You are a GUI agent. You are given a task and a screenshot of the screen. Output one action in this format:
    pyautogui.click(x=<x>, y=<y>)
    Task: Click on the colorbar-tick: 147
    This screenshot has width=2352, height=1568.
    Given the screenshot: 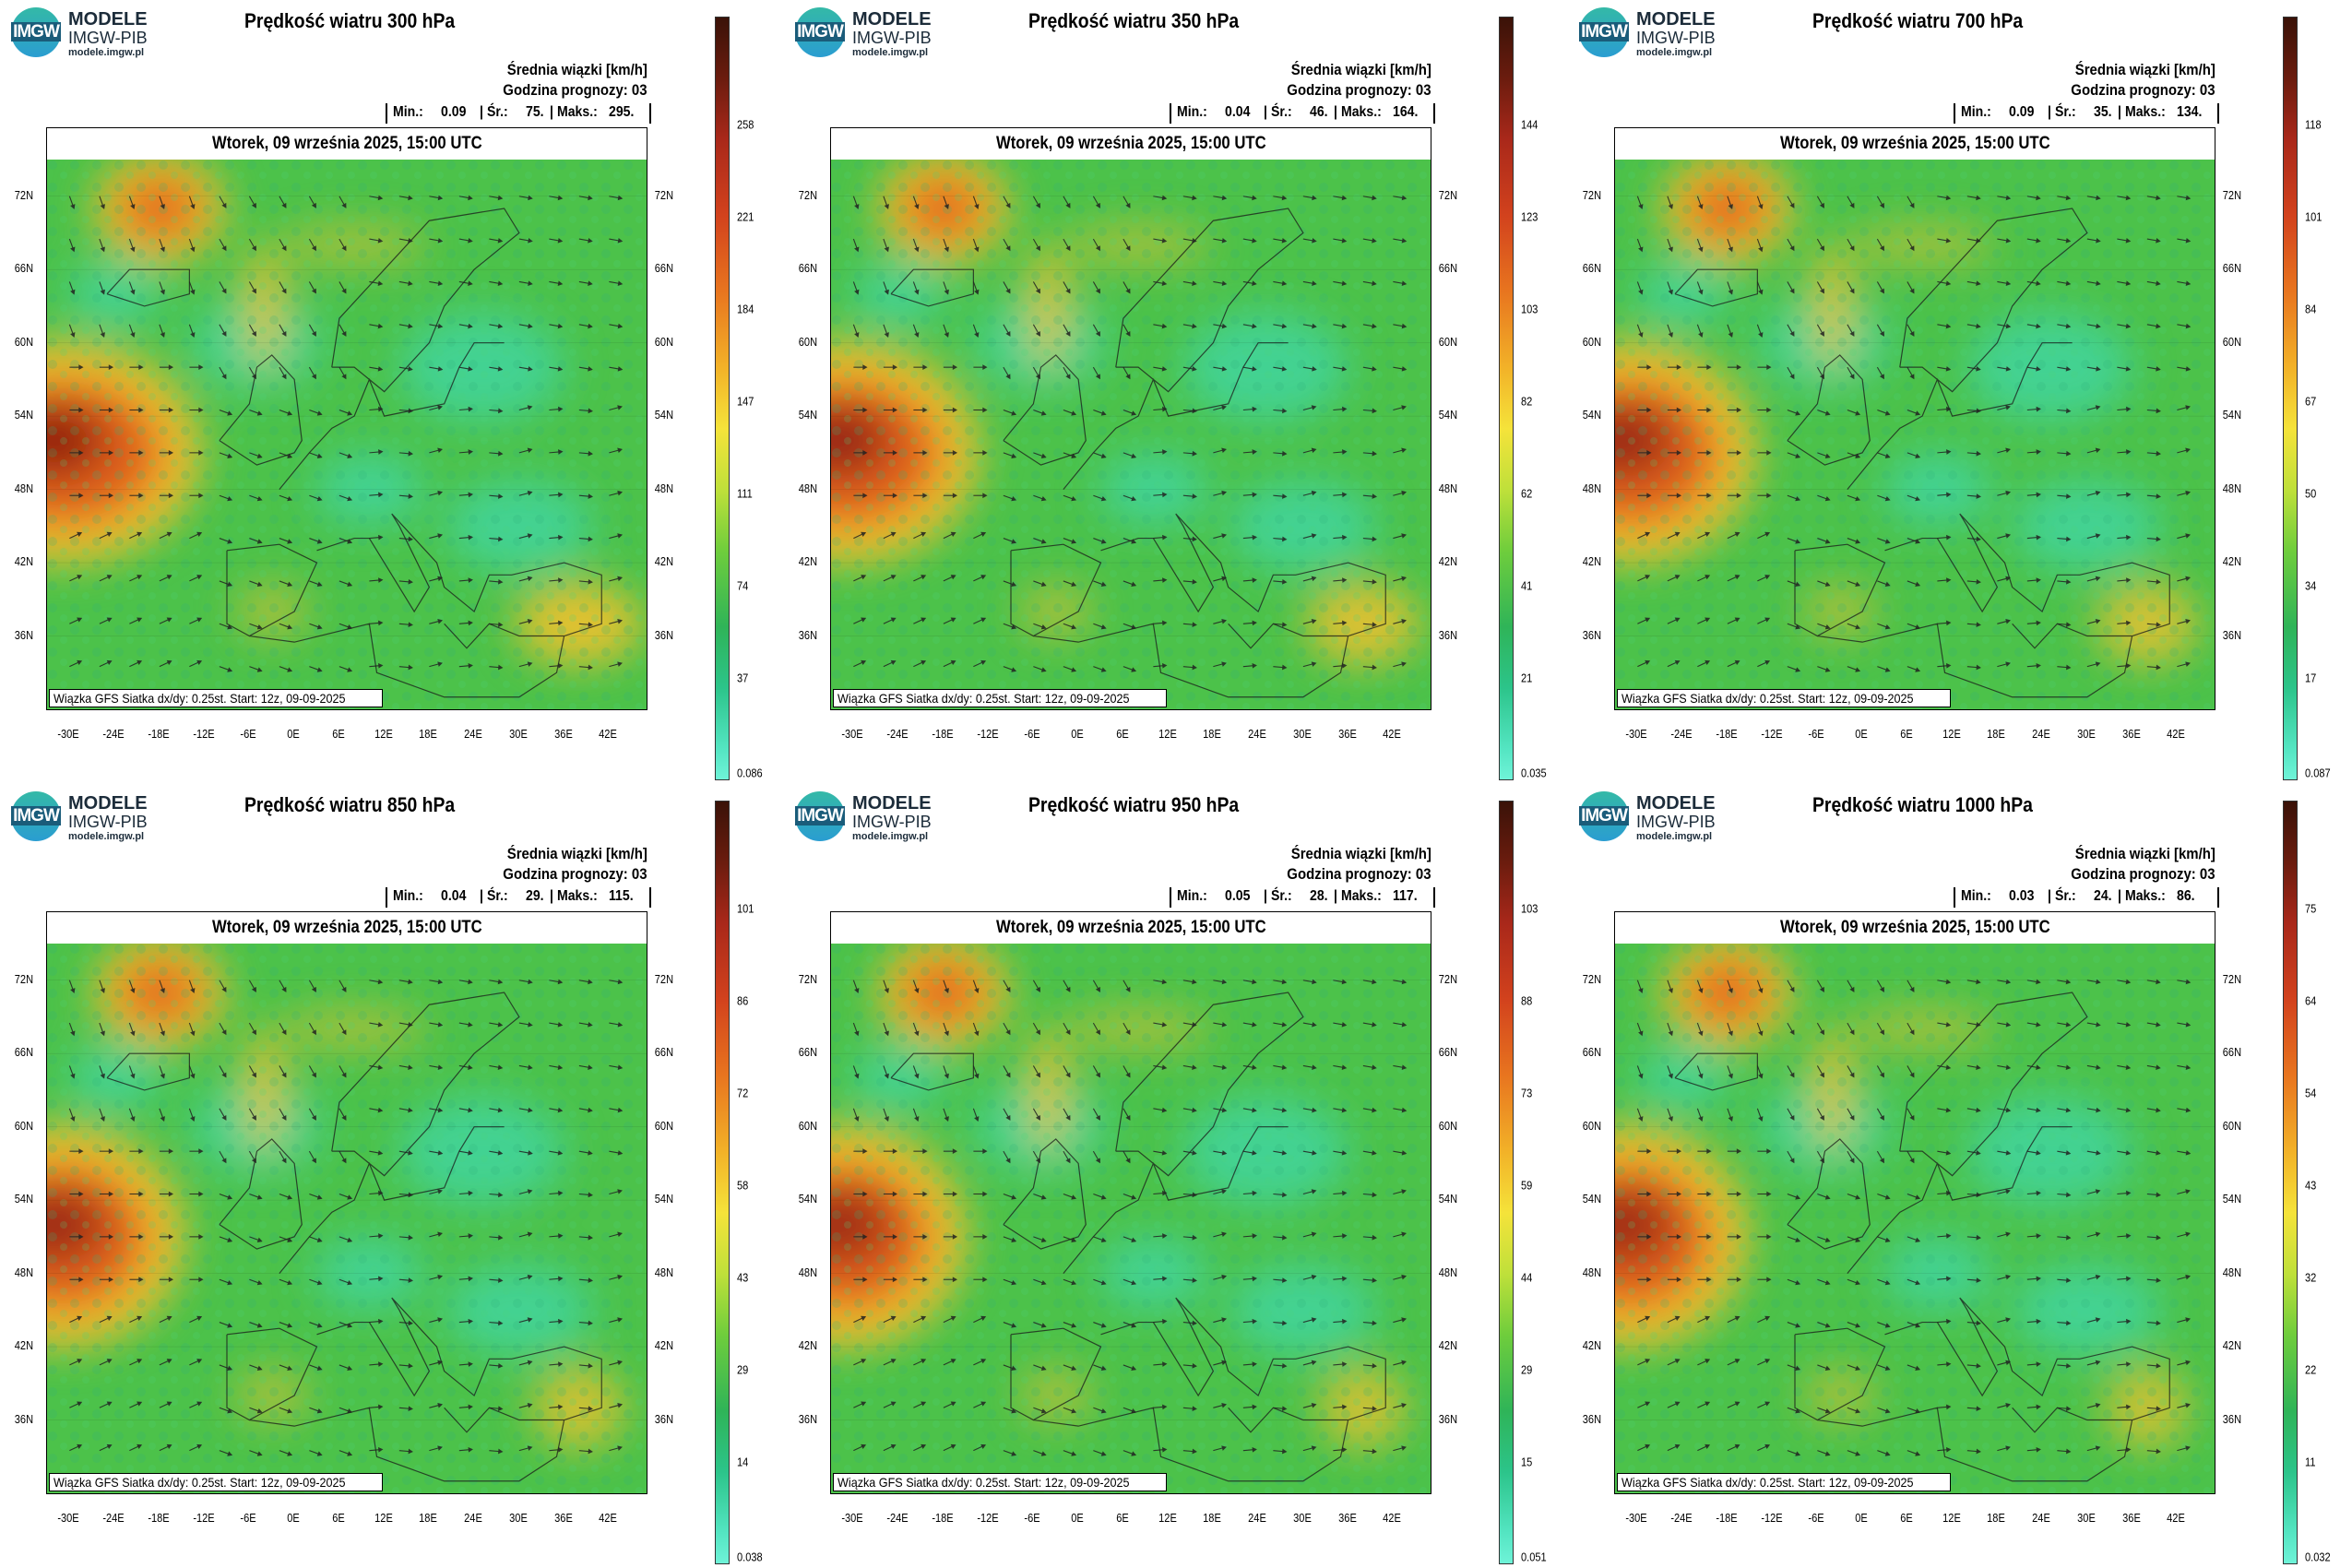 What is the action you would take?
    pyautogui.click(x=745, y=401)
    